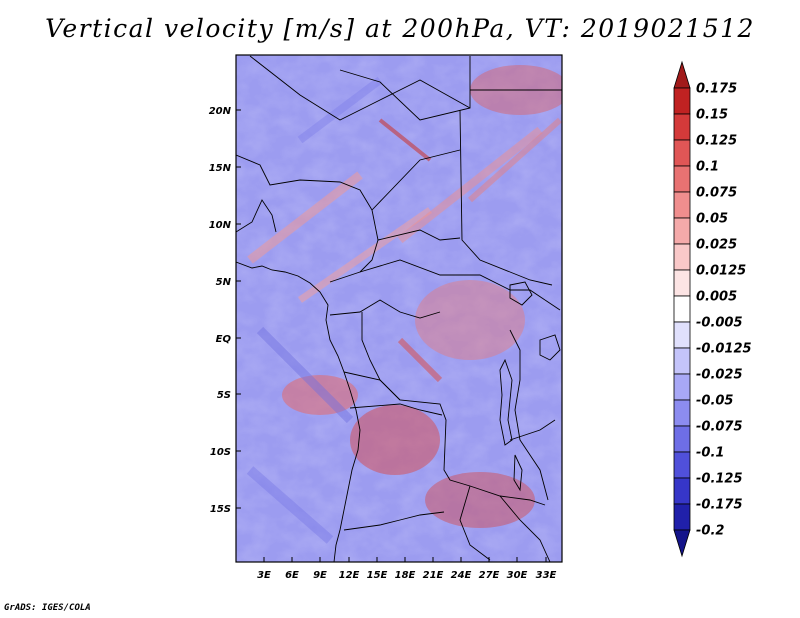 The height and width of the screenshot is (618, 800). I want to click on colorbar-label: -0.2, so click(710, 531).